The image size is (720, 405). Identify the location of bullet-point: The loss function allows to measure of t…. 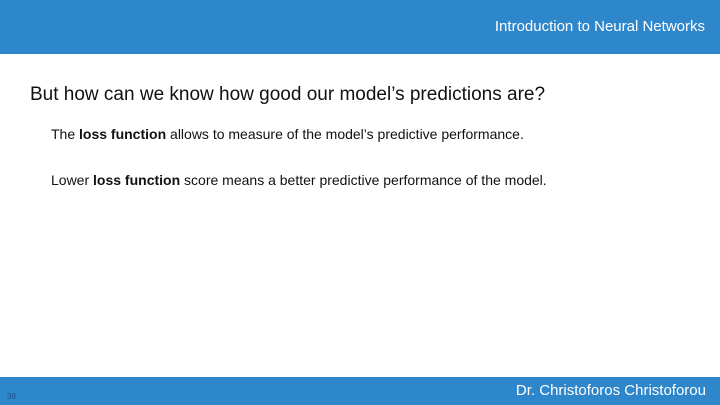
(287, 134).